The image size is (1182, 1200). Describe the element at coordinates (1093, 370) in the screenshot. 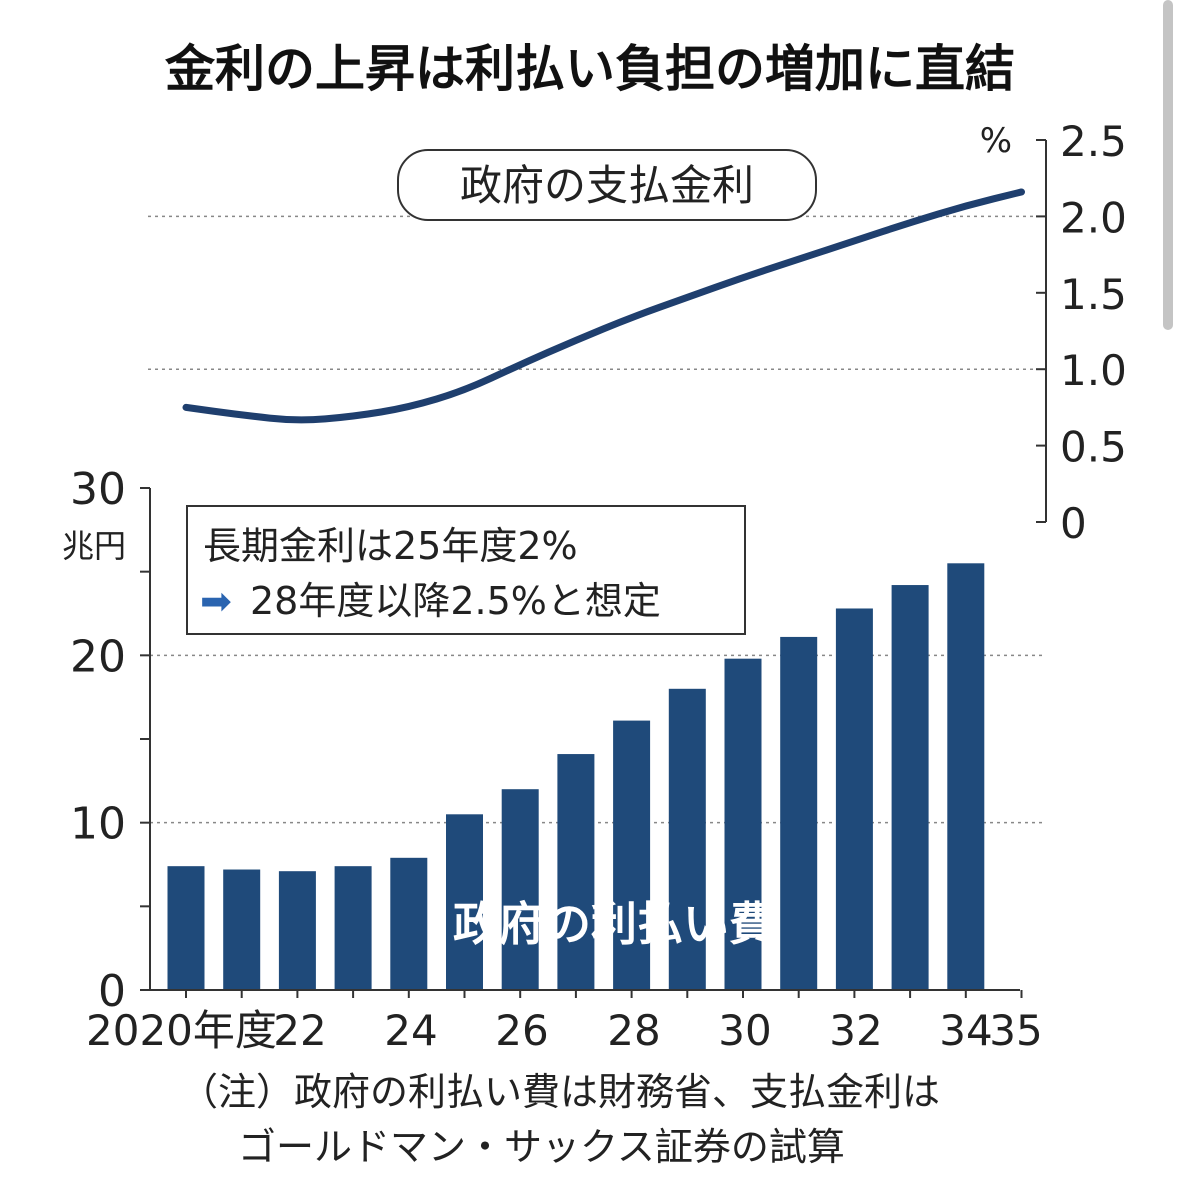

I see `rate-tick-label: 1.0` at that location.